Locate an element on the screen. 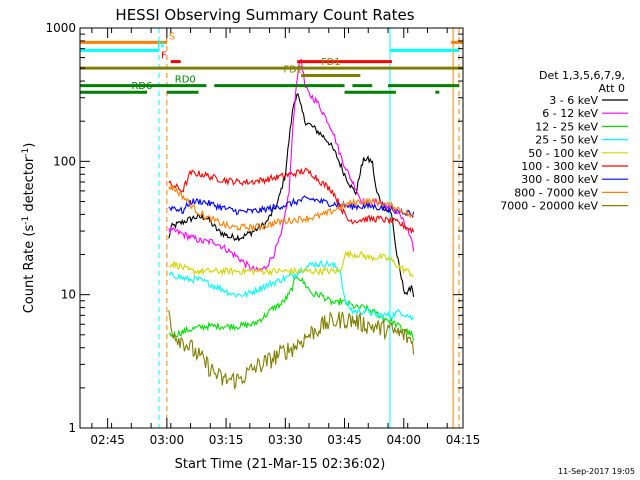  flag-label-f: F is located at coordinates (164, 56).